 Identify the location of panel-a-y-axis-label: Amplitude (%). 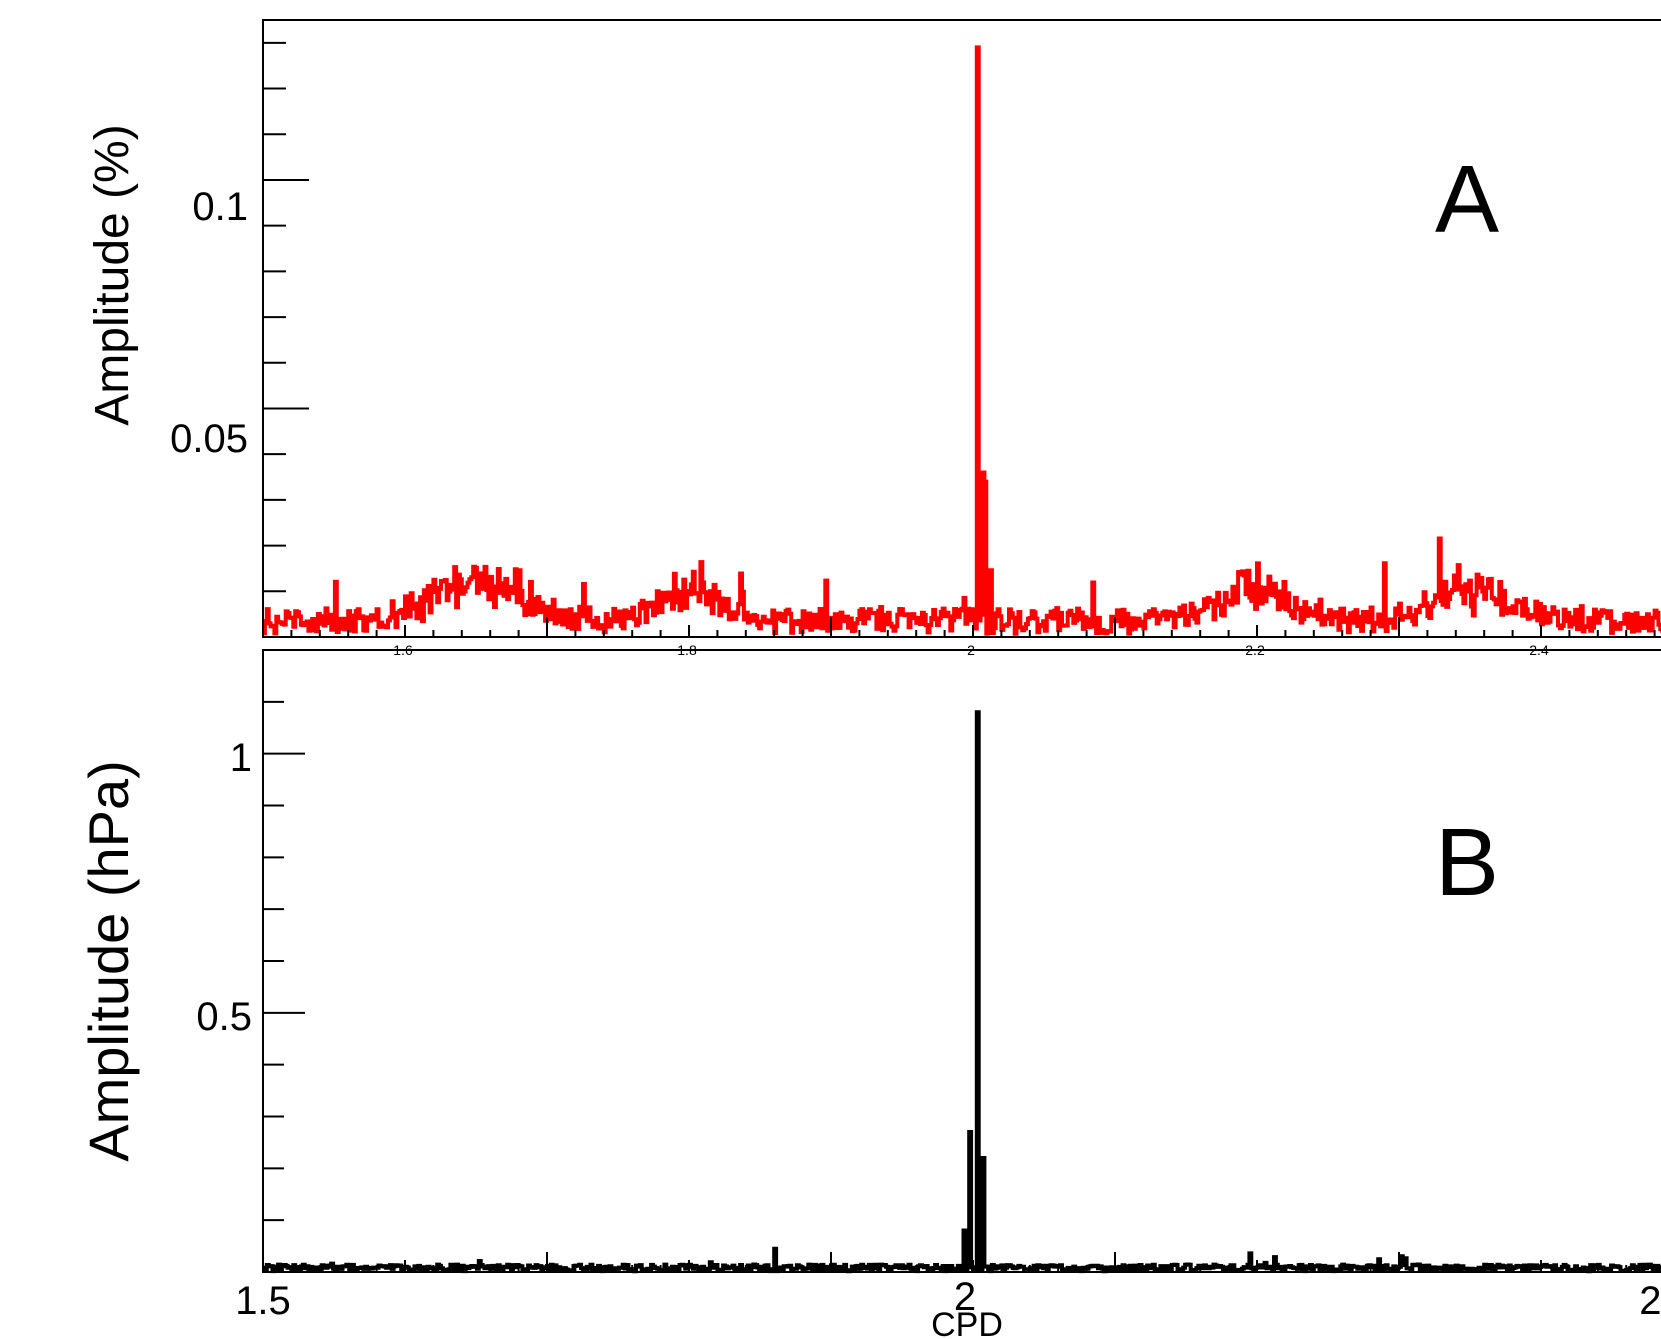
(112, 274).